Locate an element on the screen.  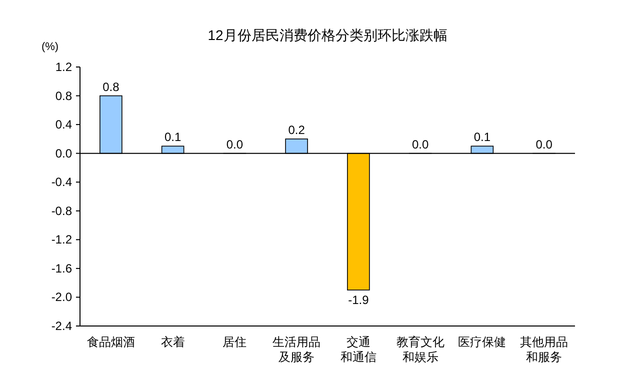
data-label: 0.8 is located at coordinates (111, 87).